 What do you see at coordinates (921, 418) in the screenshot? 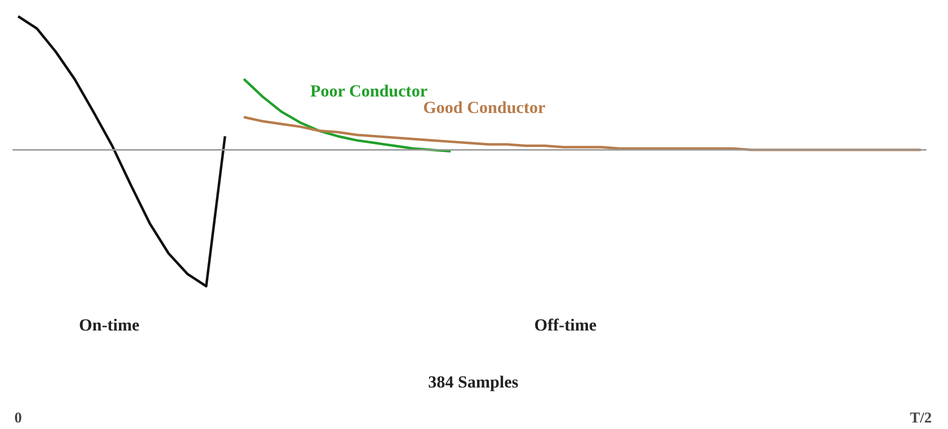
I see `x-tick-label: T/2` at bounding box center [921, 418].